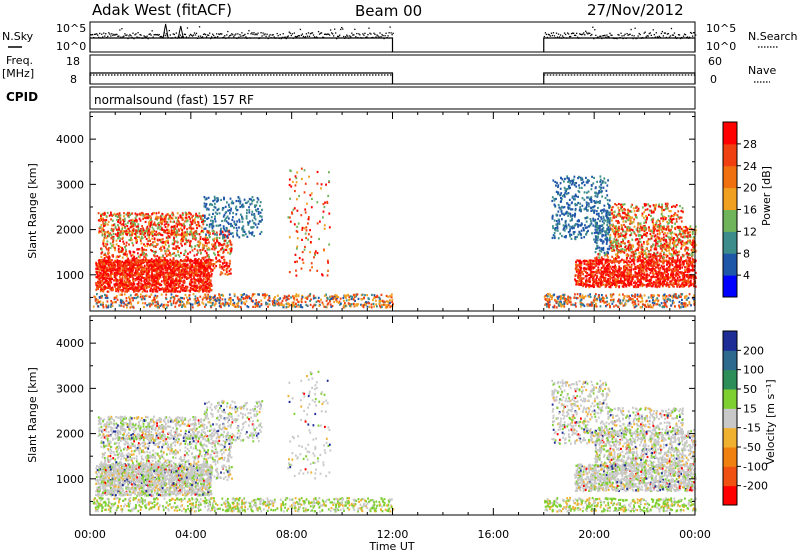 The height and width of the screenshot is (558, 800). What do you see at coordinates (71, 46) in the screenshot?
I see `noise-left-tick-bottom: 10^0` at bounding box center [71, 46].